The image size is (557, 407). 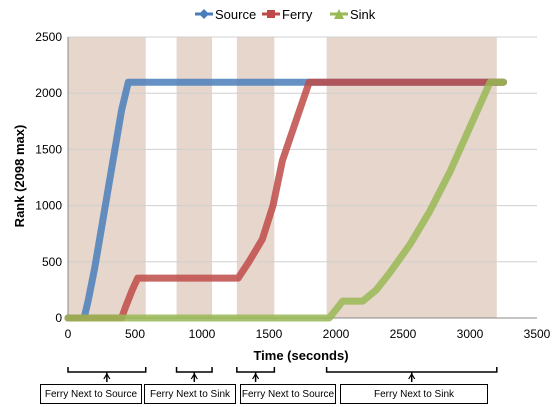 What do you see at coordinates (300, 355) in the screenshot?
I see `x-axis-title: Time (seconds)` at bounding box center [300, 355].